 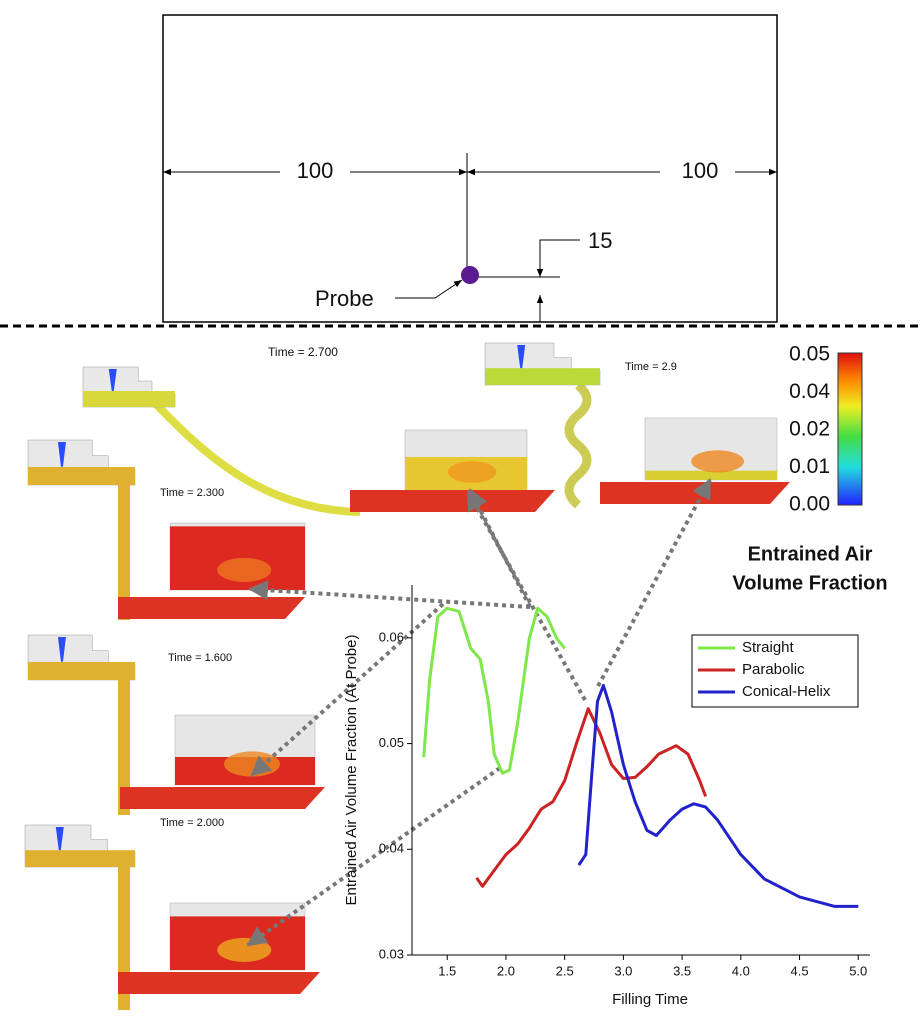 What do you see at coordinates (799, 970) in the screenshot?
I see `x-tick-label: 4.5` at bounding box center [799, 970].